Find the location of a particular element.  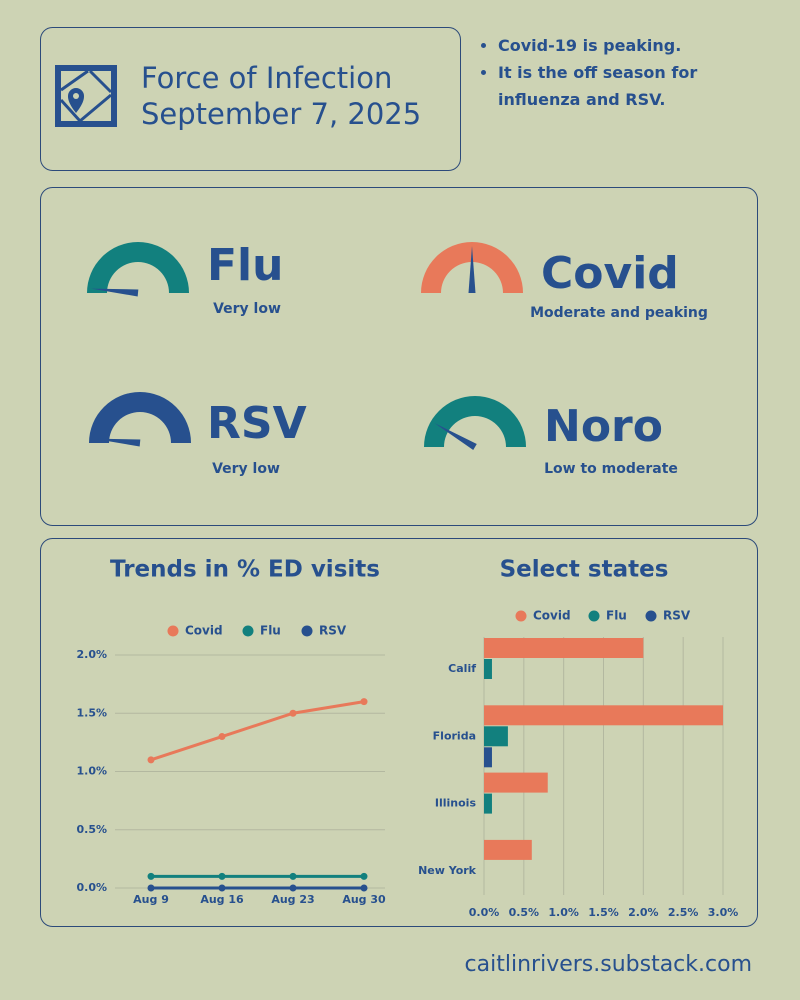

chart-title: Trends in % ED visits is located at coordinates (245, 570).